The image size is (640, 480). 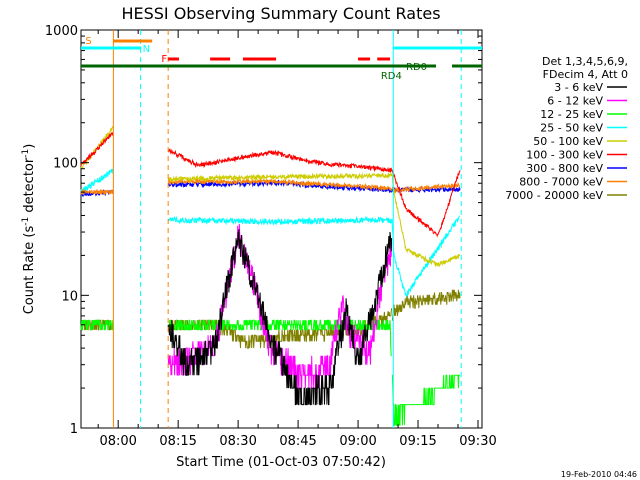 What do you see at coordinates (571, 128) in the screenshot?
I see `legend-entry-label: 25 - 50 keV` at bounding box center [571, 128].